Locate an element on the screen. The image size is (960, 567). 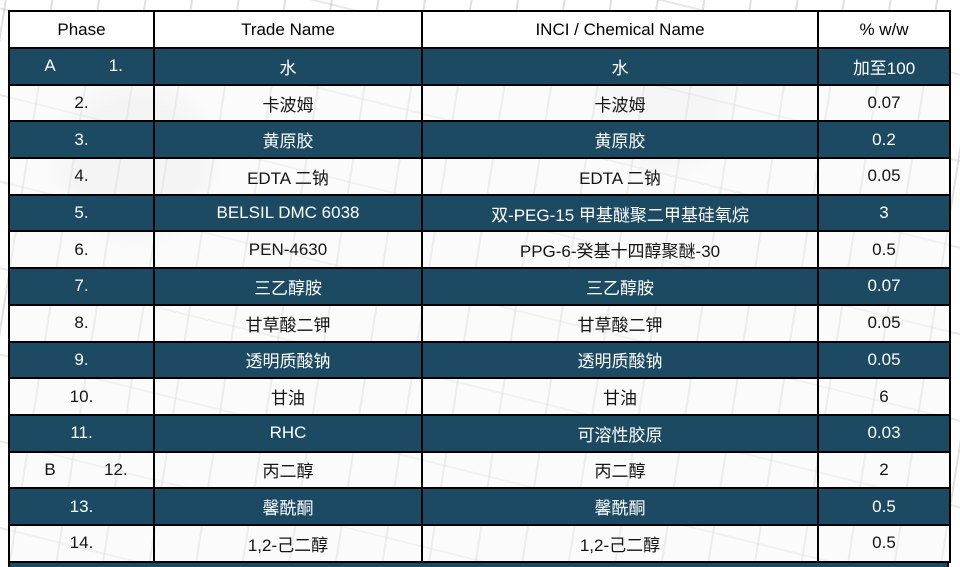
row-number: 9. is located at coordinates (81, 359).